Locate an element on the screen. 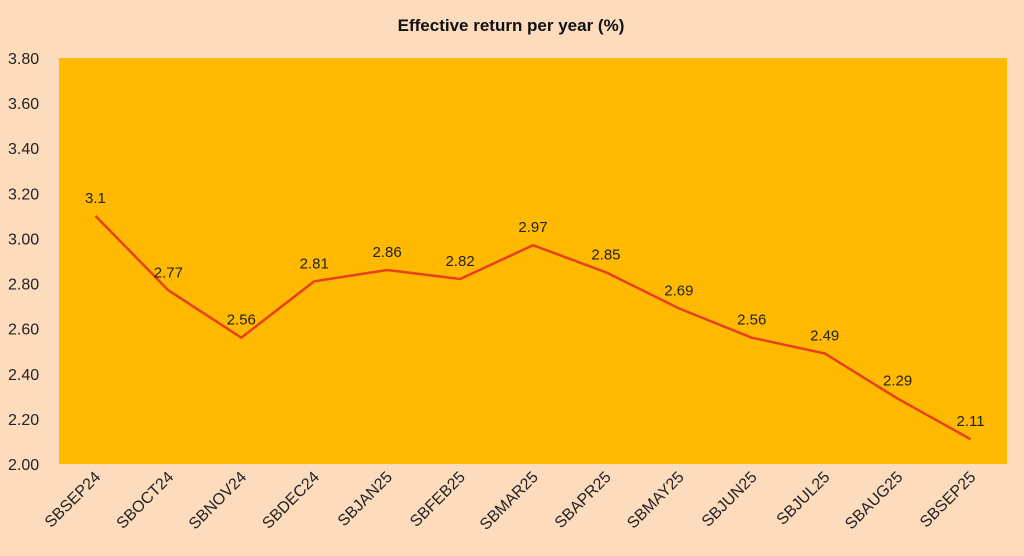 The image size is (1024, 556). x-tick-label: SBMAY25 is located at coordinates (655, 500).